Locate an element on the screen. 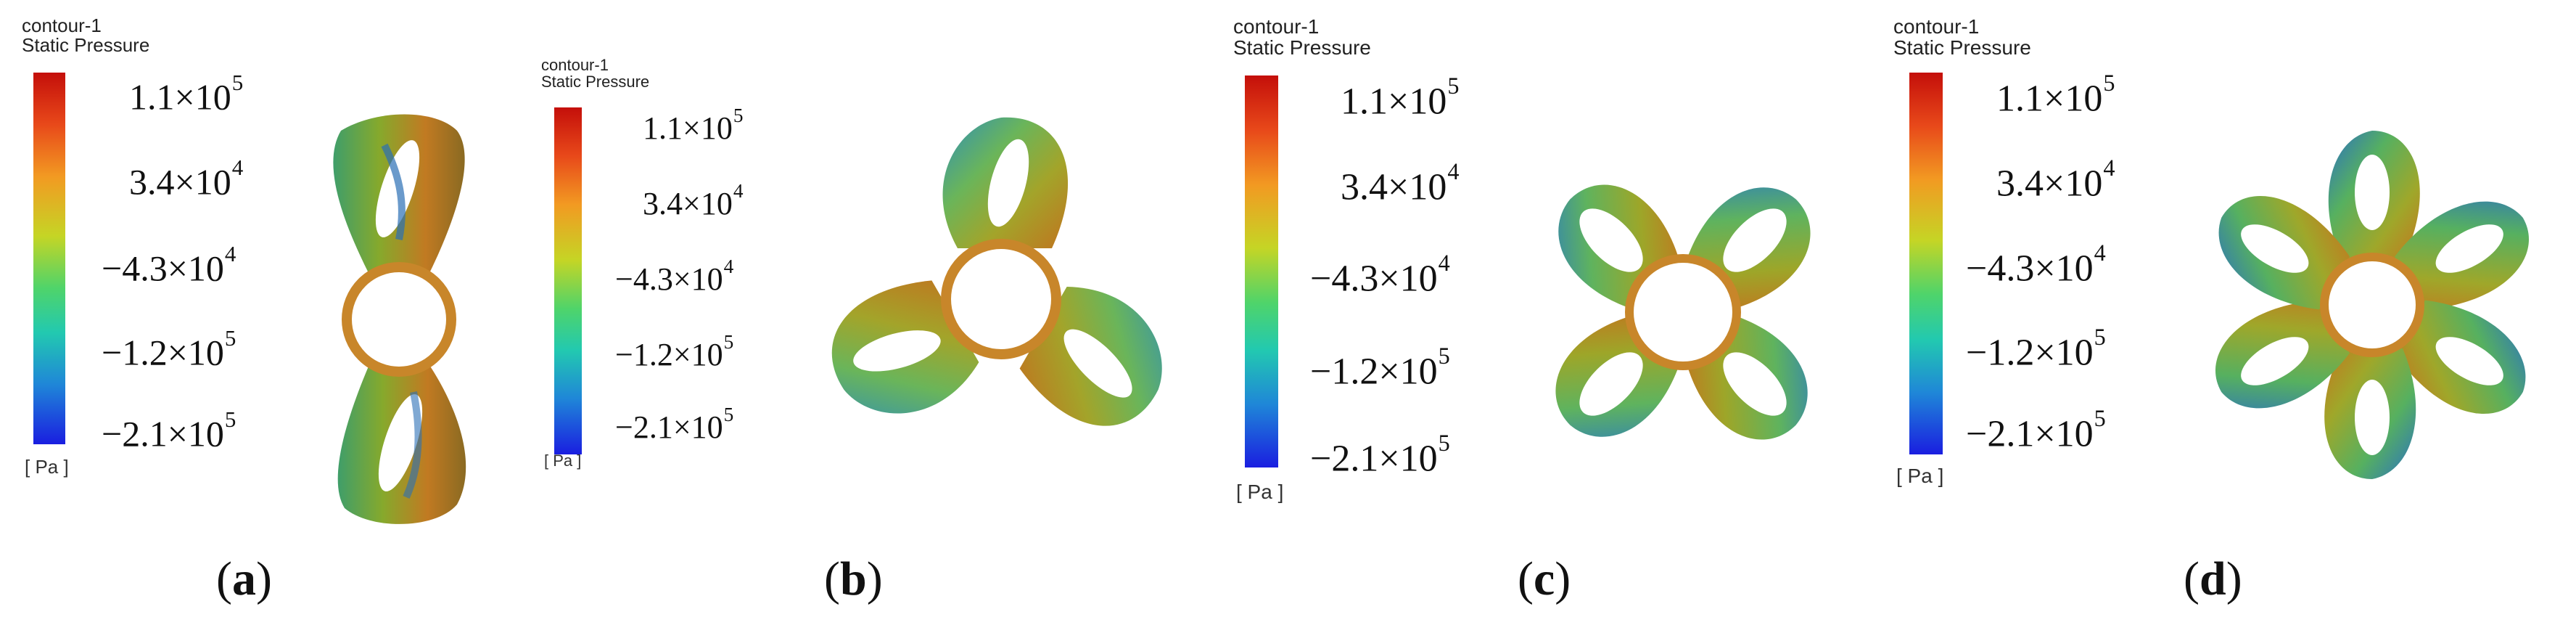  turbine-6-blade is located at coordinates (2372, 305).